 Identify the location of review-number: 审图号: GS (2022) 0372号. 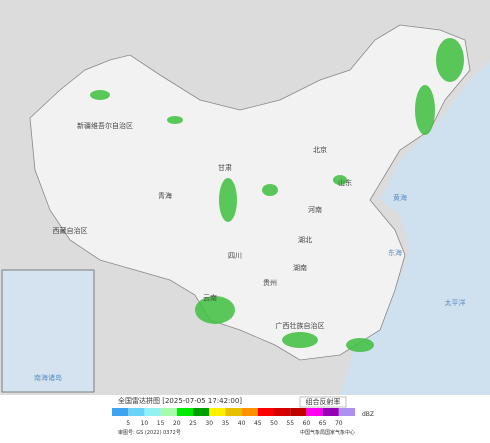
(149, 432).